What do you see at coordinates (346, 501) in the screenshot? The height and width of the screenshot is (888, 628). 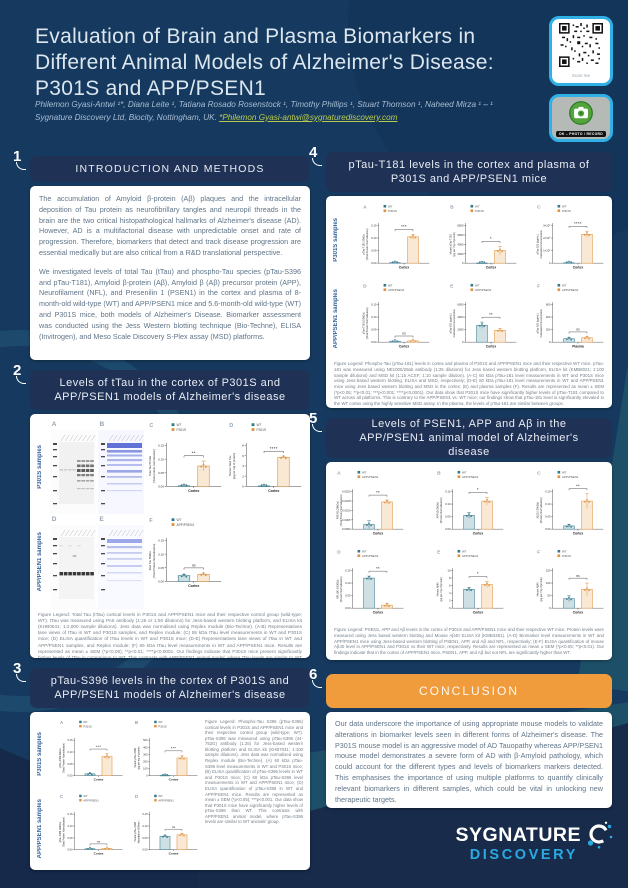 I see `svg-text: 0.0015` at bounding box center [346, 501].